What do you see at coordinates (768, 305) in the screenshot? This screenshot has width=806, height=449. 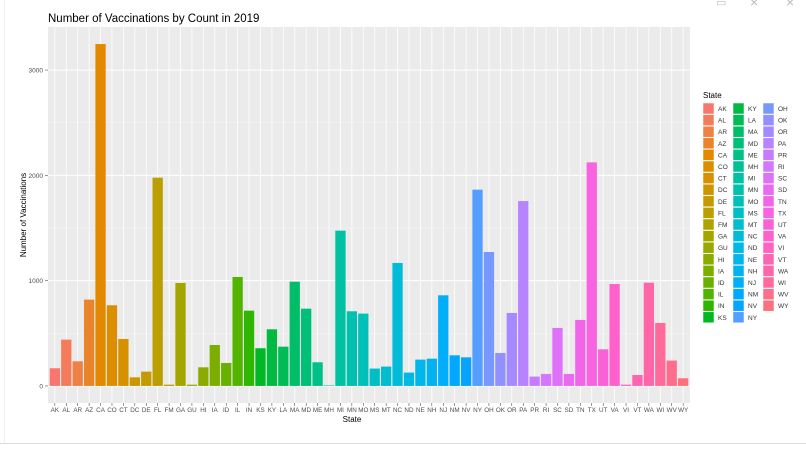 I see `legend-swatch-WY` at bounding box center [768, 305].